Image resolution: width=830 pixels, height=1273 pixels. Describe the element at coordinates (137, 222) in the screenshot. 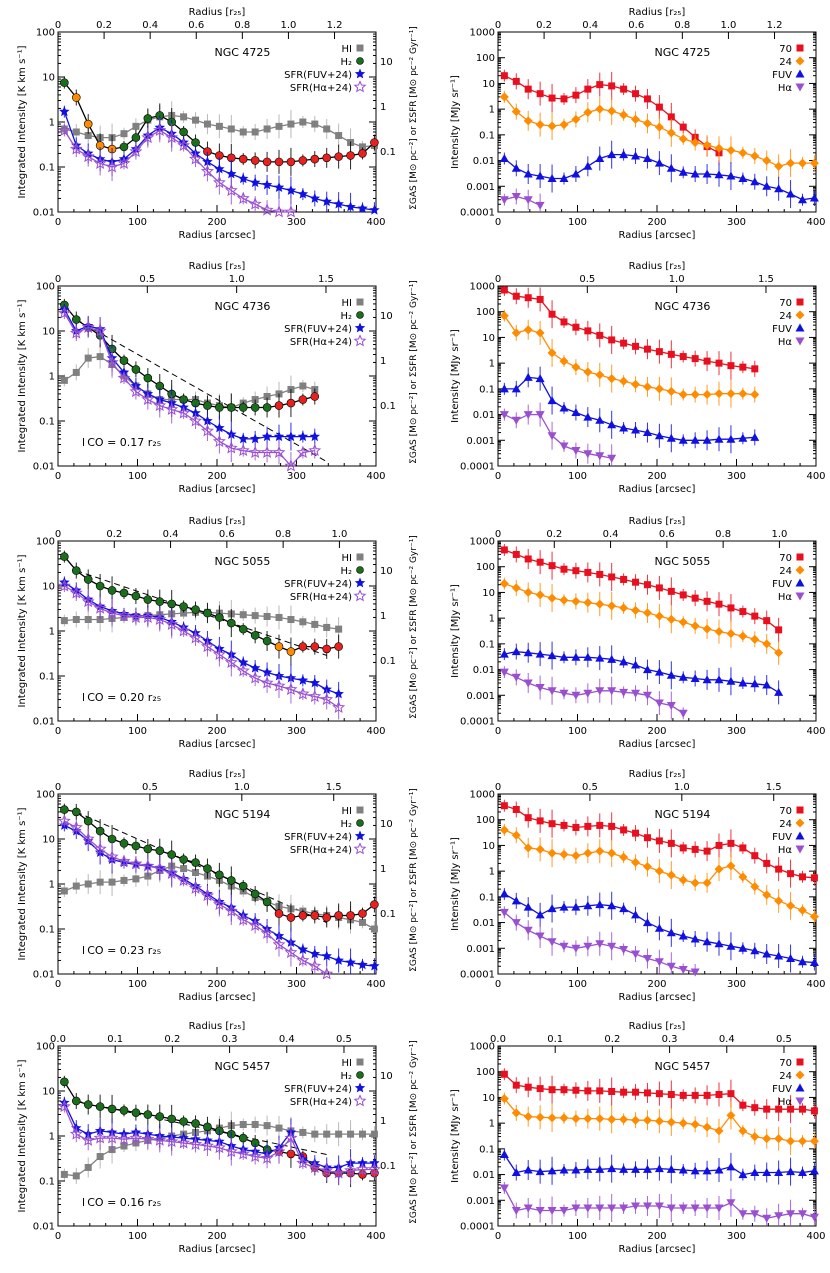

I see `x-tick-label: 100` at that location.